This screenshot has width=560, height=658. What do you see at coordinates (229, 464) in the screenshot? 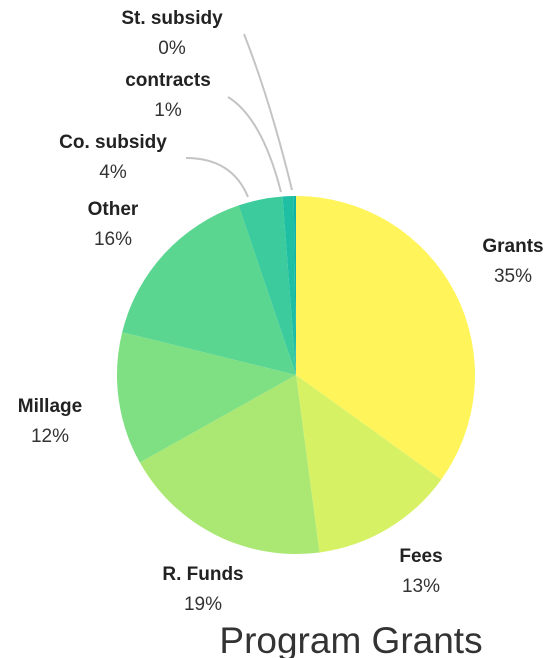
I see `pie-slice-r-funds` at bounding box center [229, 464].